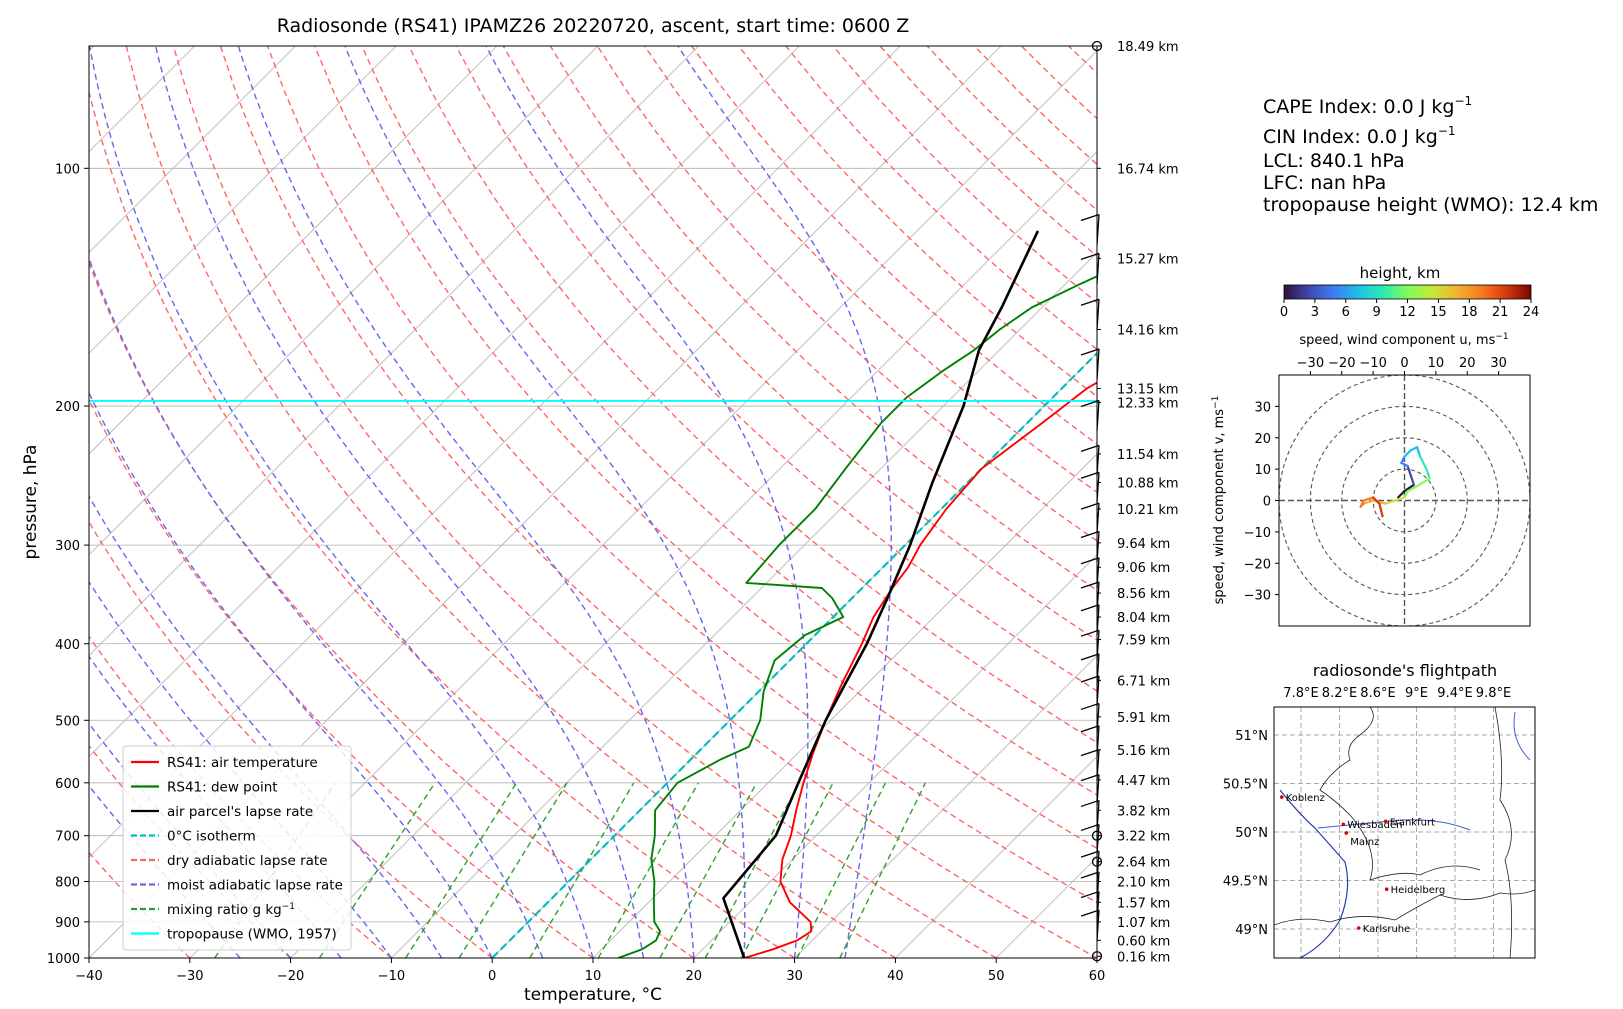 Image resolution: width=1623 pixels, height=1009 pixels. I want to click on height-label: 14.16 km, so click(1148, 331).